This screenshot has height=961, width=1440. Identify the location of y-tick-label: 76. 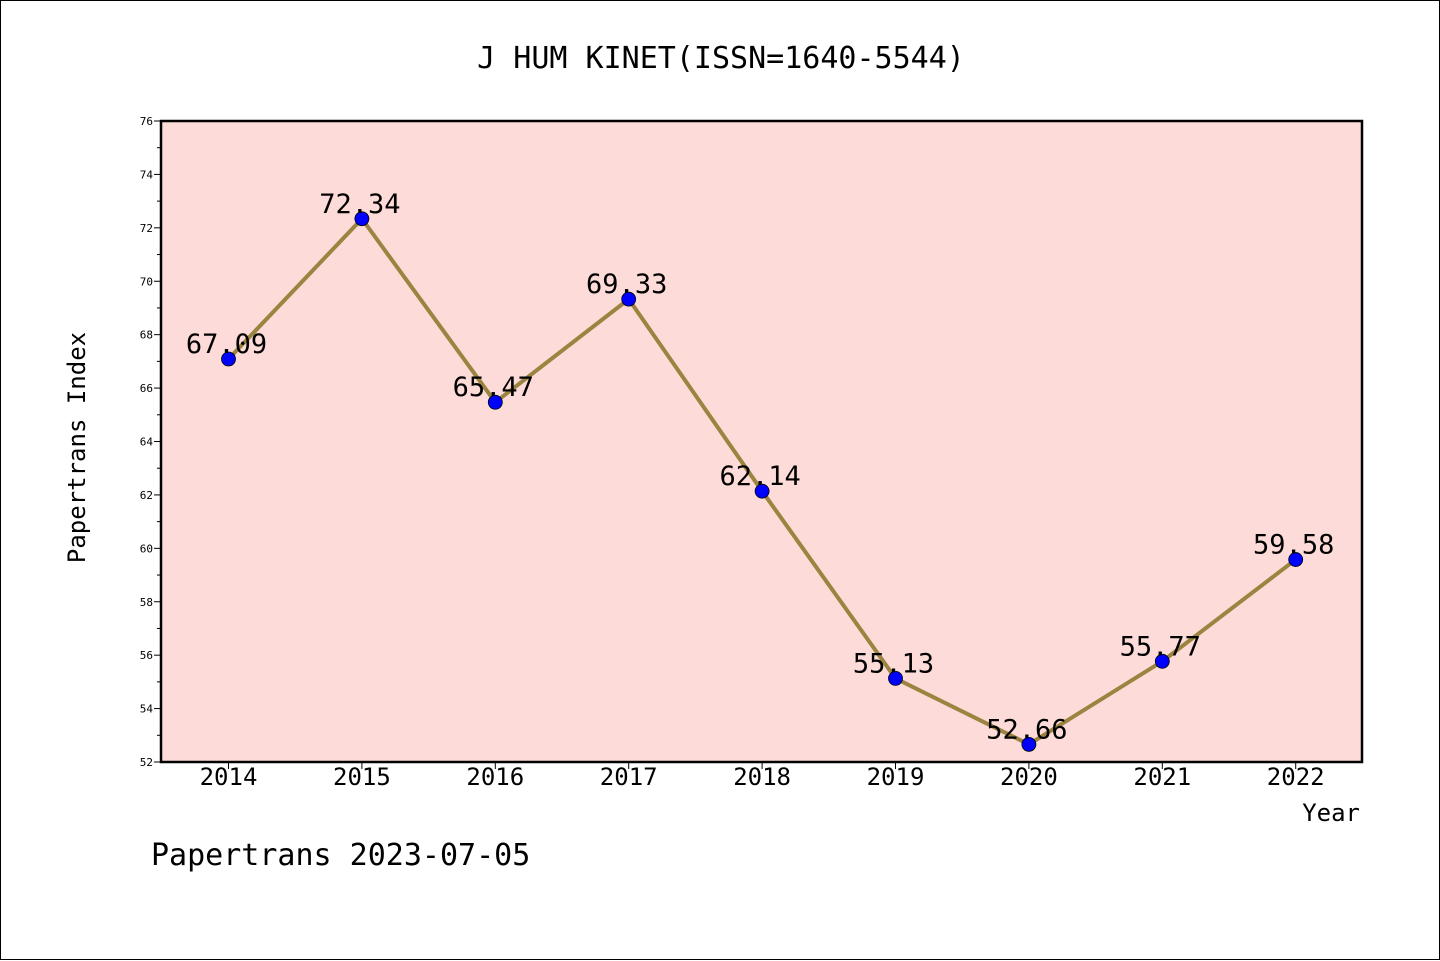
(146, 121).